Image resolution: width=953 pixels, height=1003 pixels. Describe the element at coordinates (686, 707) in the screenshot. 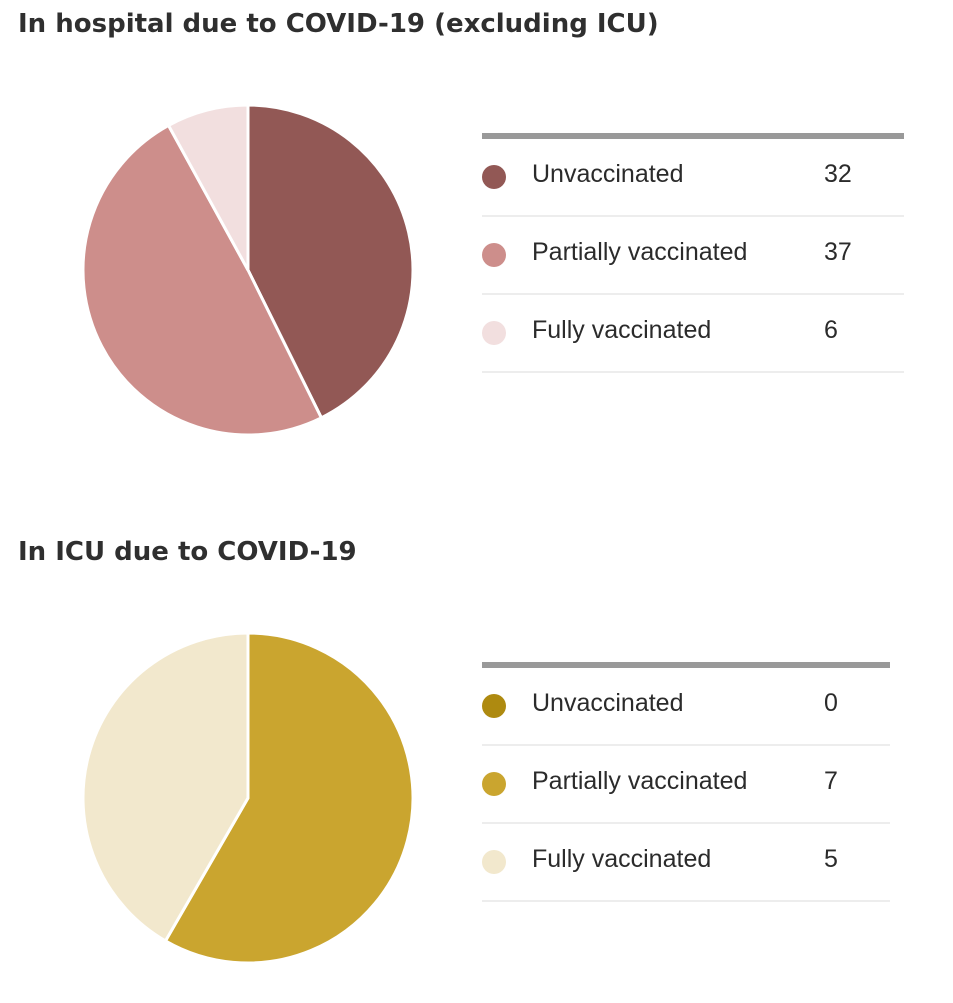

I see `legend-row-unvaccinated: Unvaccinated 0` at that location.